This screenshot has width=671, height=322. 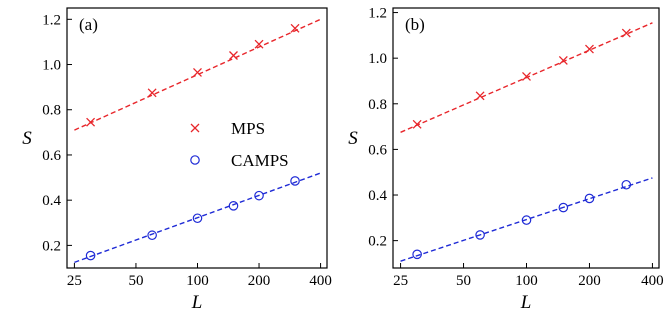 What do you see at coordinates (195, 128) in the screenshot?
I see `legend-marker-mps` at bounding box center [195, 128].